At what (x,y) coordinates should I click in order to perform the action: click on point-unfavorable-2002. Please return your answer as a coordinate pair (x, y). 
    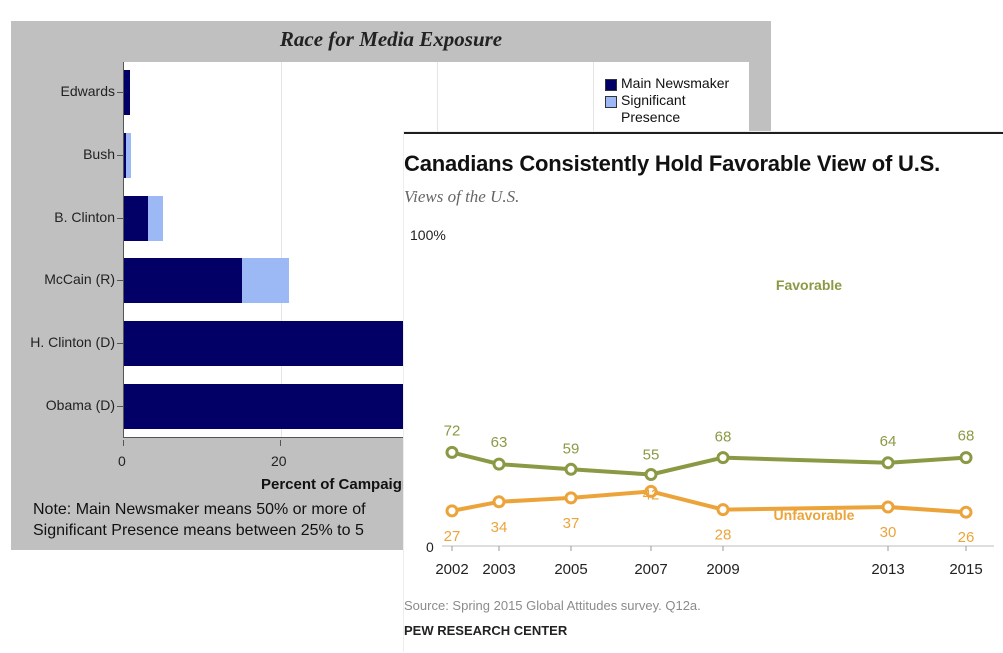
    Looking at the image, I should click on (452, 511).